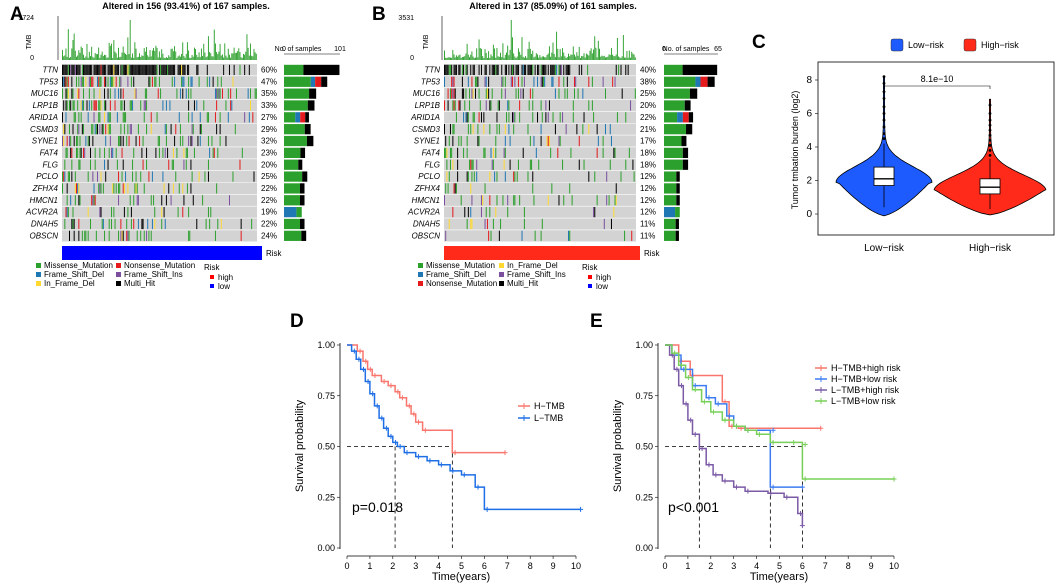  I want to click on count-bar-ARID1A, so click(685, 117).